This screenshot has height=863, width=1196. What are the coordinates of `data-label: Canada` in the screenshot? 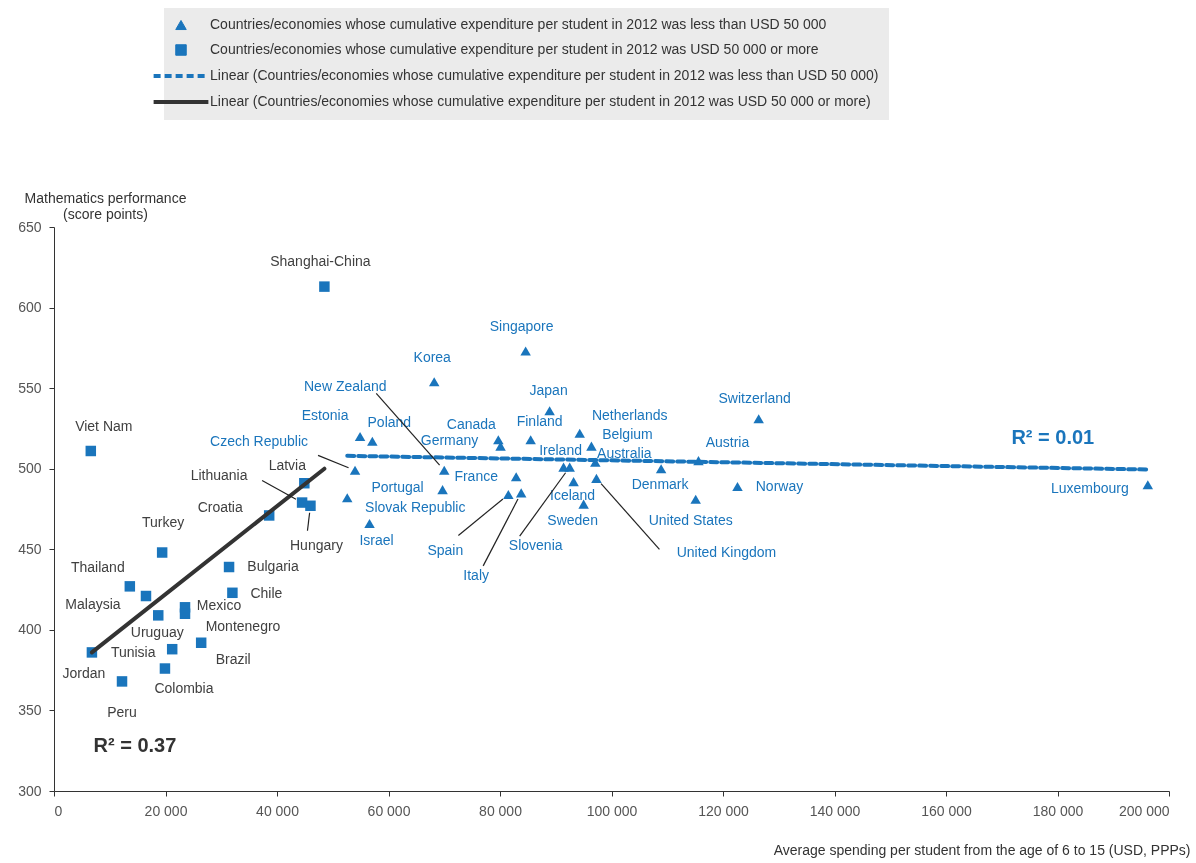 It's located at (471, 423).